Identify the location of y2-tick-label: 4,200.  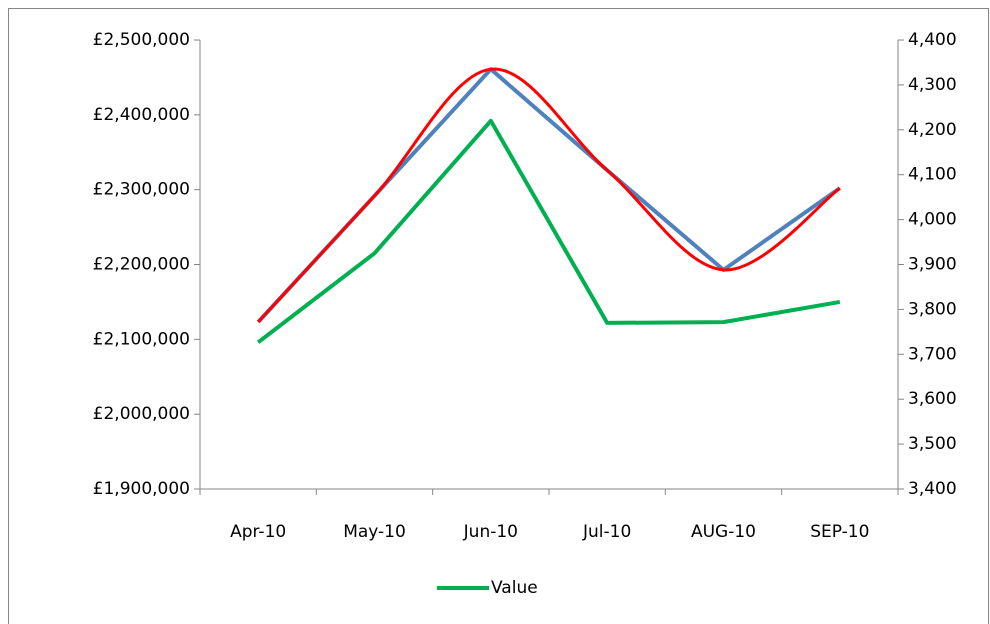
(932, 130).